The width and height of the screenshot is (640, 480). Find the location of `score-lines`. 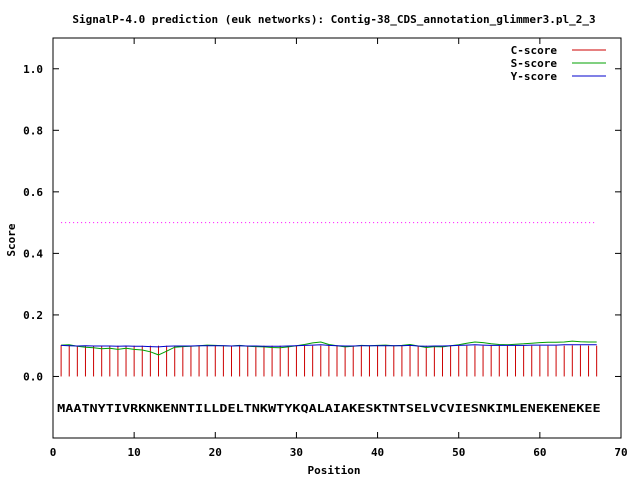

score-lines is located at coordinates (329, 348).